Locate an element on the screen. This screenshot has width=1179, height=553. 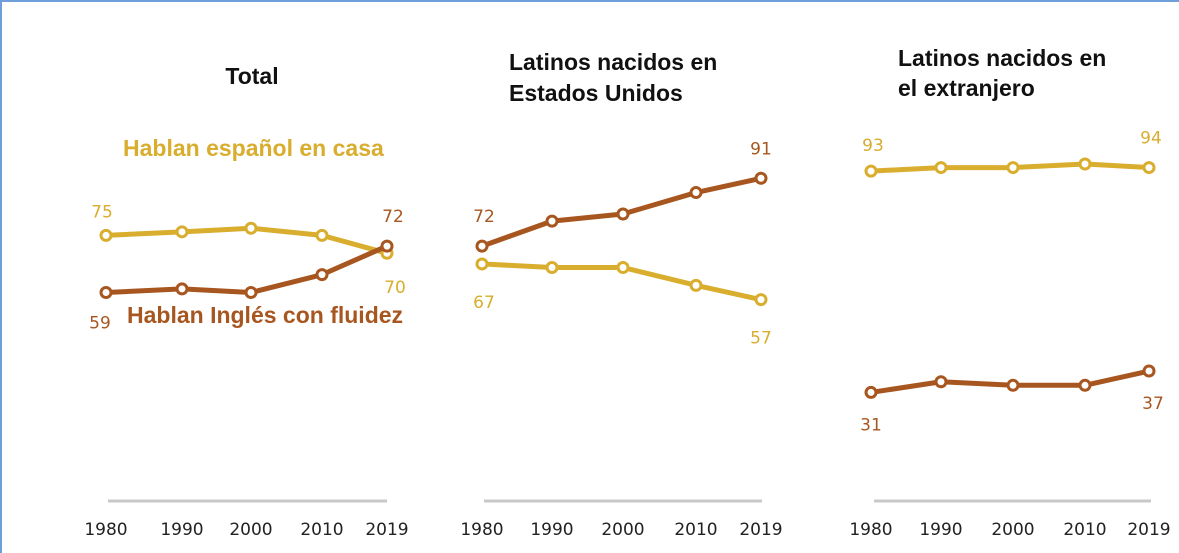
data-label: 70 is located at coordinates (395, 288).